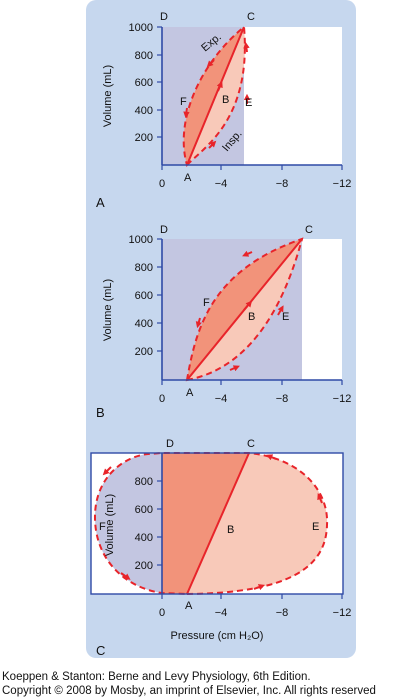 The width and height of the screenshot is (413, 700). I want to click on panel-c-salmon-region, so click(205, 523).